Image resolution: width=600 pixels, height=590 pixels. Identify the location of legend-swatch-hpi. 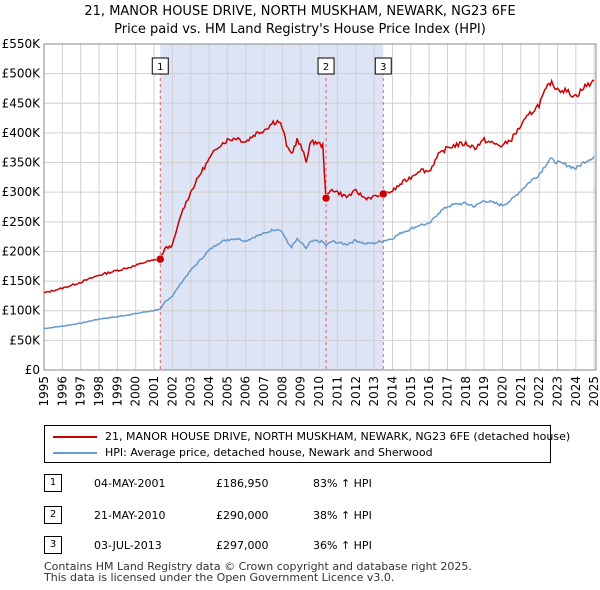
(75, 453).